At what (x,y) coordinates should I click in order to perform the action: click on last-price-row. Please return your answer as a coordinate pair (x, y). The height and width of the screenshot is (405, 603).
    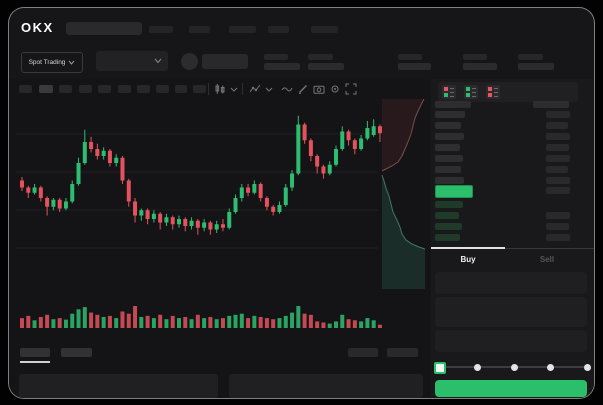
    Looking at the image, I should click on (454, 191).